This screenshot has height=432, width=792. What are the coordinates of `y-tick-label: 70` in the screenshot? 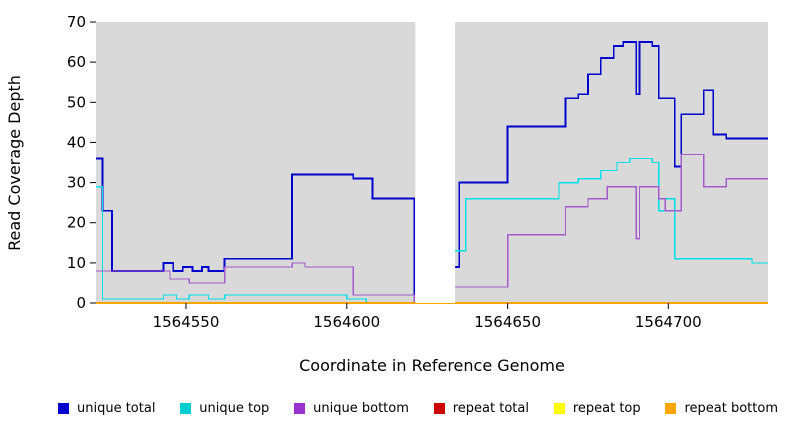 It's located at (76, 22).